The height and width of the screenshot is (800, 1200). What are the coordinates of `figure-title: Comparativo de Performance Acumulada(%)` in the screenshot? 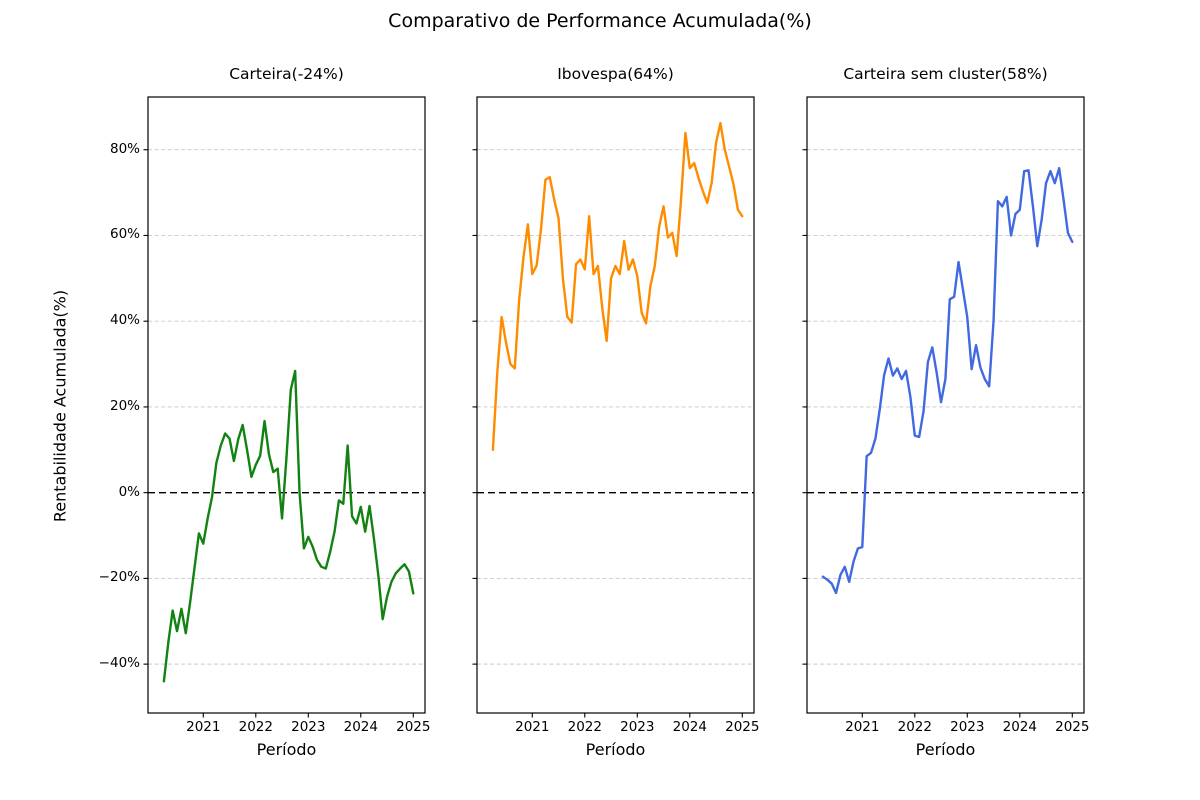 It's located at (600, 21).